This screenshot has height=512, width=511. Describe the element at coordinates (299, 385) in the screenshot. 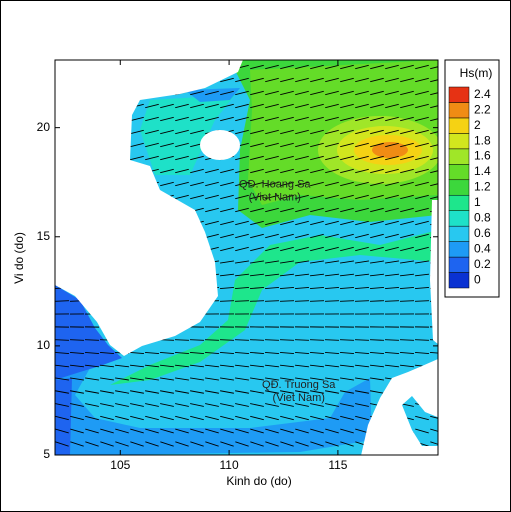

I see `annotation: QĐ. Truong Sa` at that location.